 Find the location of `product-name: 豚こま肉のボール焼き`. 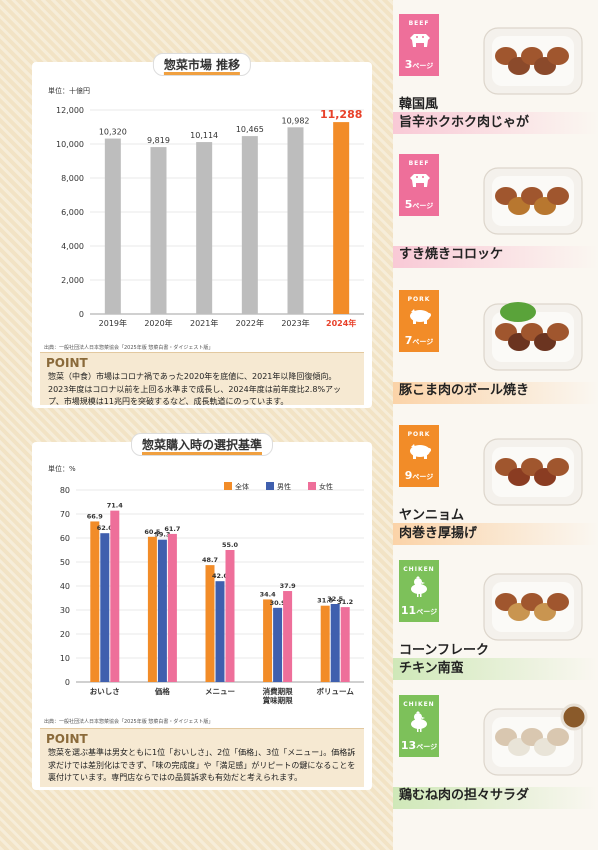

product-name: 豚こま肉のボール焼き is located at coordinates (464, 390).